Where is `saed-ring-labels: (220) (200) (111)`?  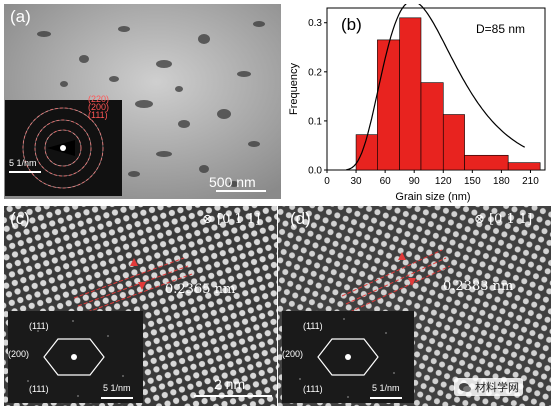 saed-ring-labels: (220) (200) (111) is located at coordinates (99, 107).